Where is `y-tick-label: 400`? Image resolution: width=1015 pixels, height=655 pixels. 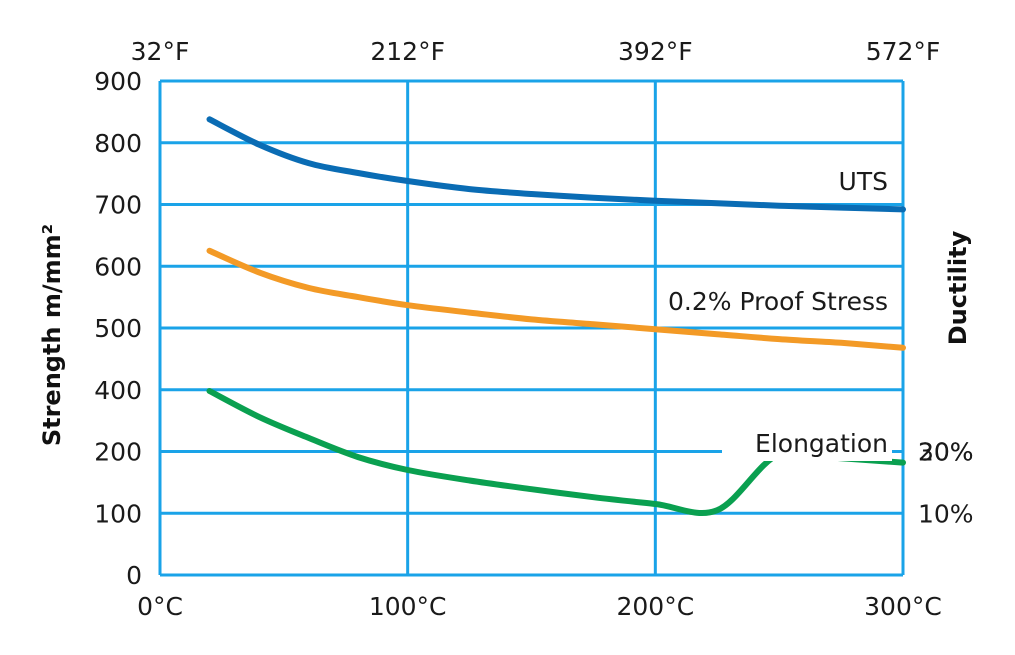
y-tick-label: 400 is located at coordinates (118, 390).